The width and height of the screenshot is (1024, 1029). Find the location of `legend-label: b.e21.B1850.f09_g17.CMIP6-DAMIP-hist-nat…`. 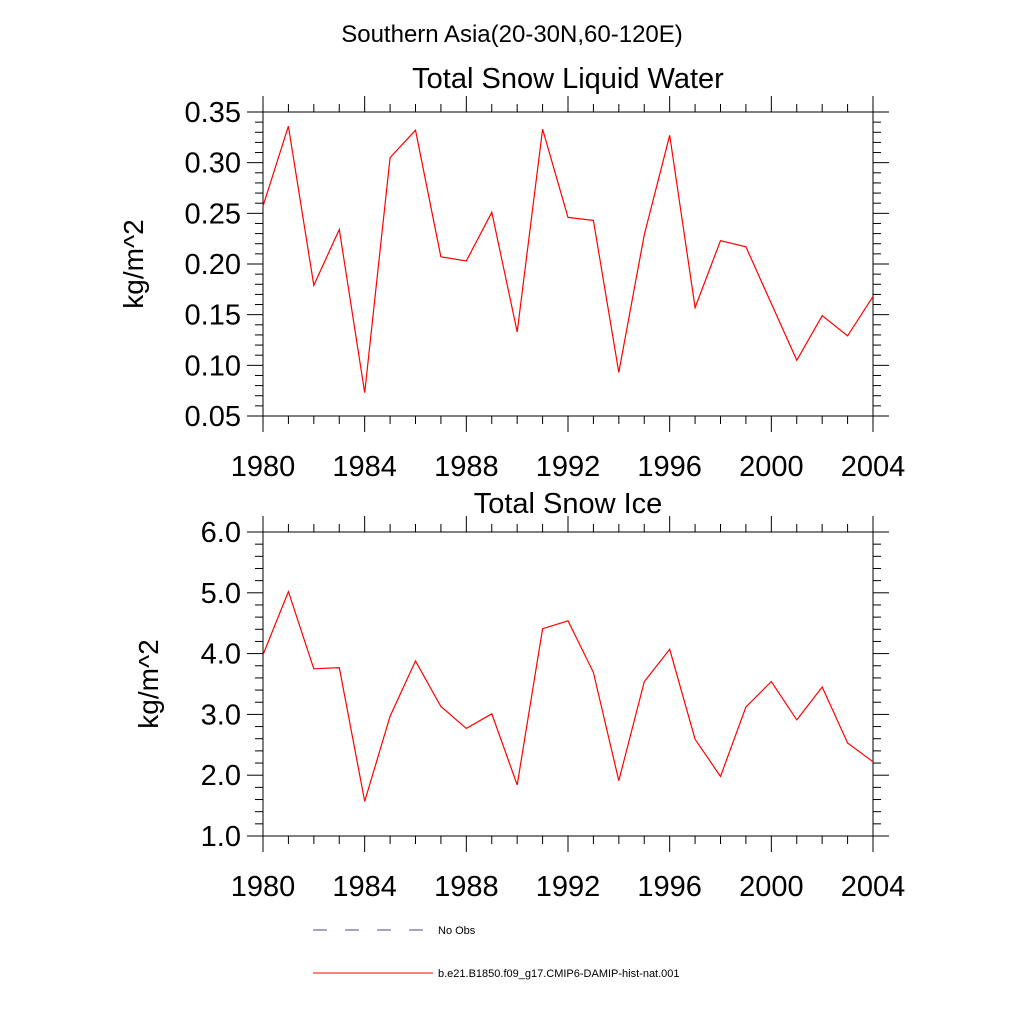

legend-label: b.e21.B1850.f09_g17.CMIP6-DAMIP-hist-nat… is located at coordinates (559, 974).